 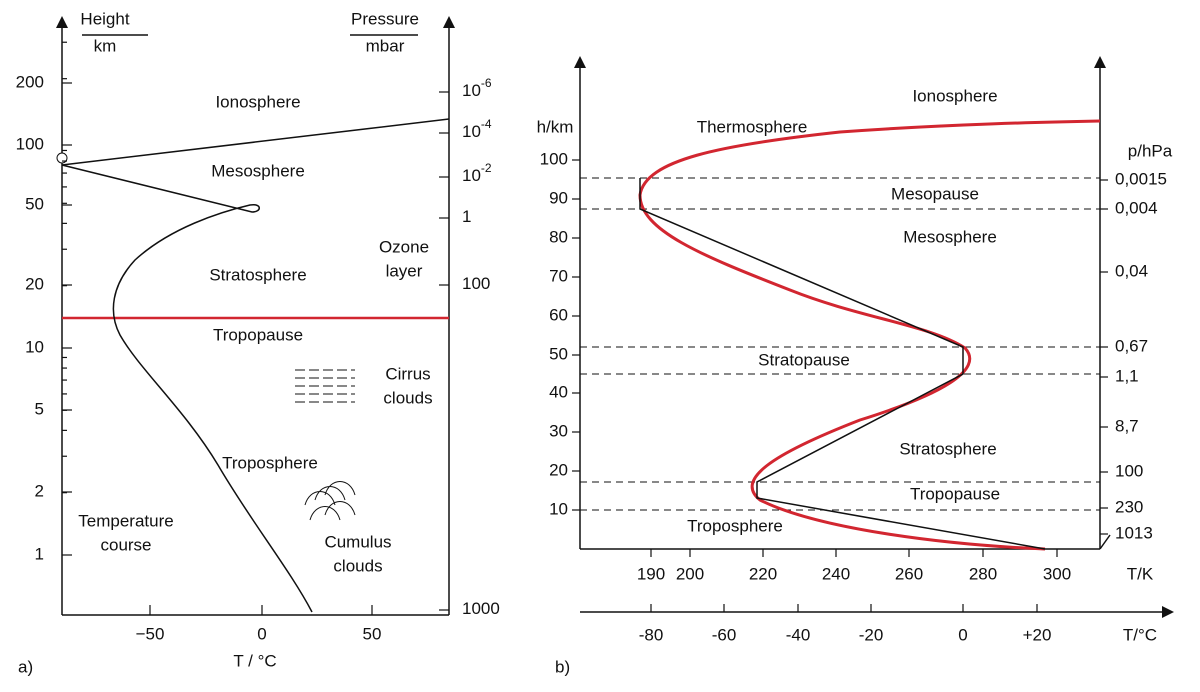 What do you see at coordinates (486, 168) in the screenshot?
I see `pressure-exp: -2` at bounding box center [486, 168].